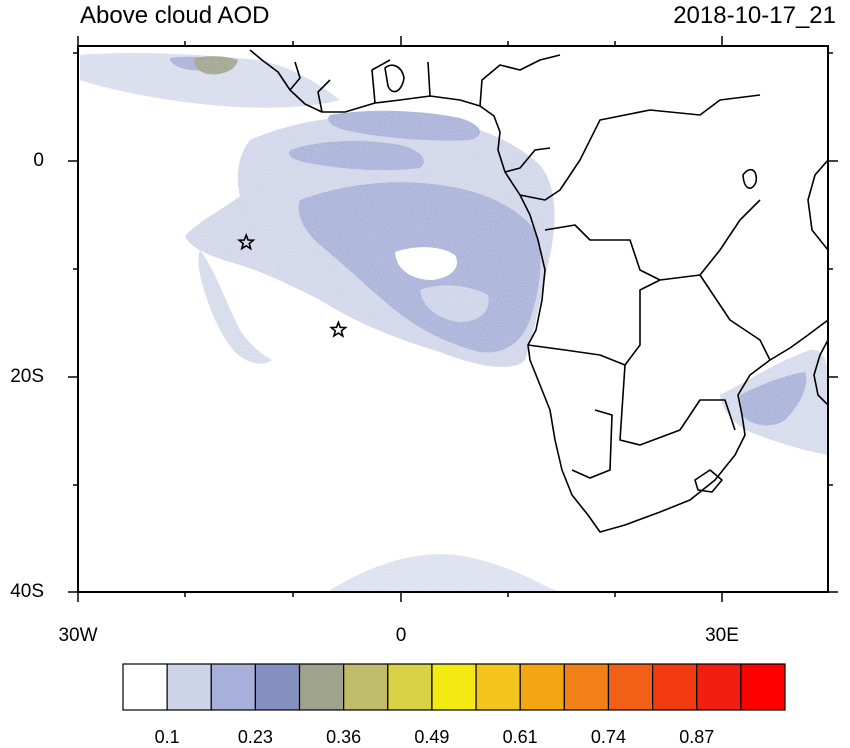  What do you see at coordinates (27, 376) in the screenshot?
I see `y-tick-label-20s: 20S` at bounding box center [27, 376].